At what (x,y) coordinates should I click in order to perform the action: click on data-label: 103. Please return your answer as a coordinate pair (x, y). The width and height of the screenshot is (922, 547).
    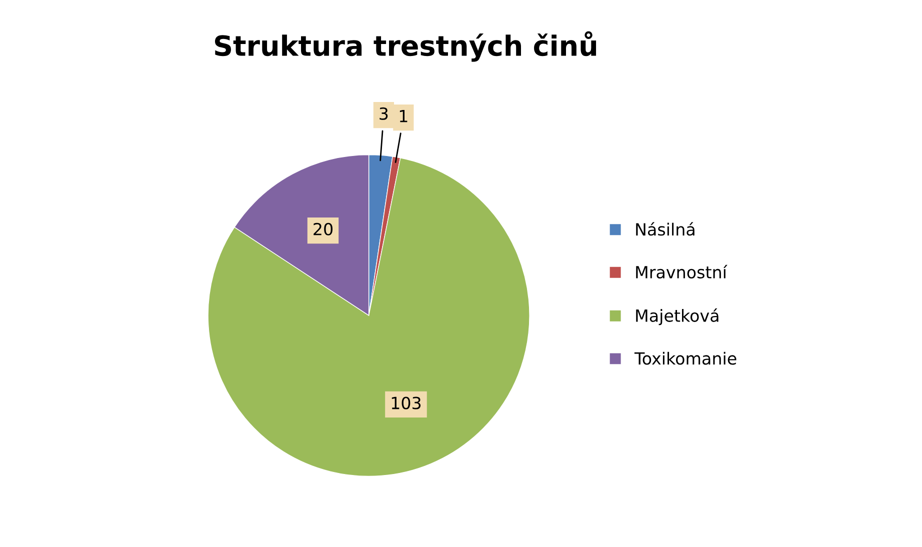
    Looking at the image, I should click on (406, 403).